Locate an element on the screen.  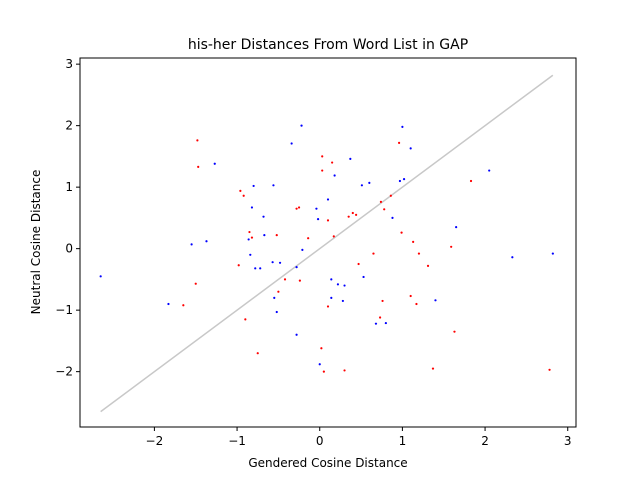
chart-title: his-her Distances From Word List in GAP is located at coordinates (328, 45).